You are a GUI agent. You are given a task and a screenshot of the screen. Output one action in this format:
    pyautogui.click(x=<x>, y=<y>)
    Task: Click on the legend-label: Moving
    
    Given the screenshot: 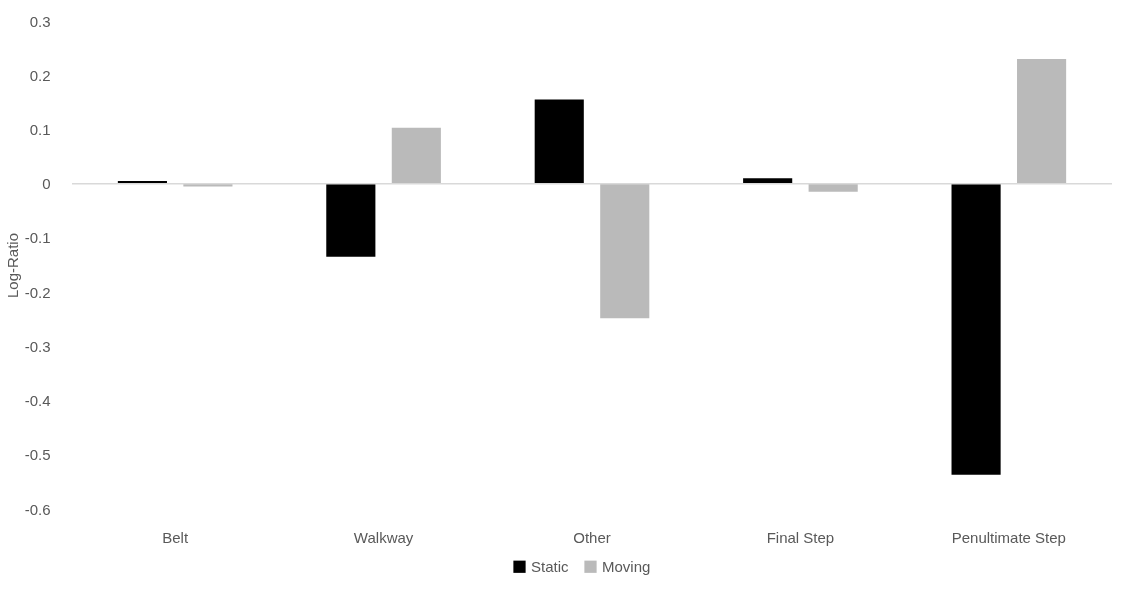 What is the action you would take?
    pyautogui.click(x=626, y=566)
    